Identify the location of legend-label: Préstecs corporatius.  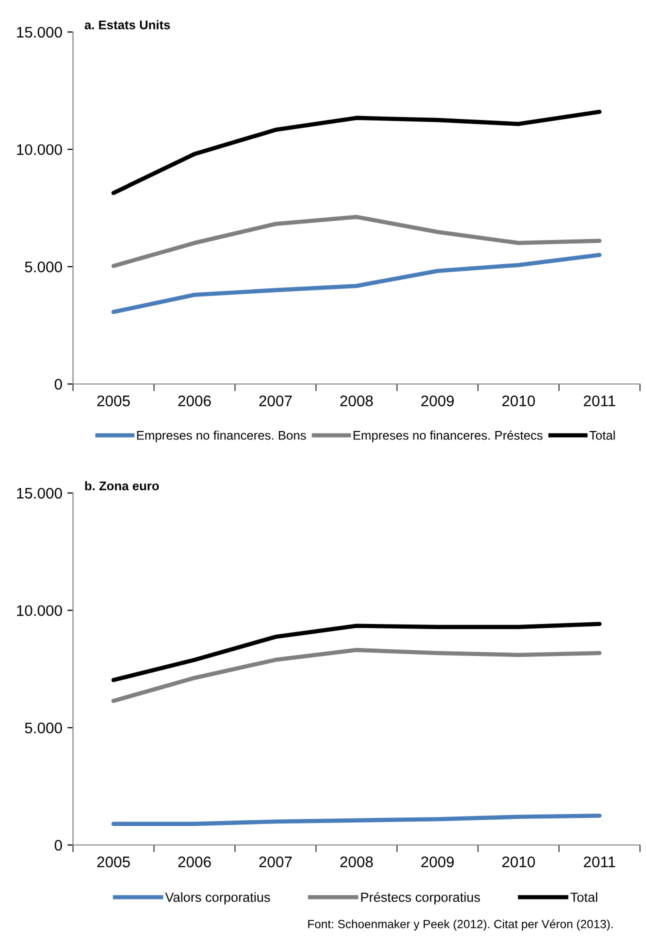
(420, 898).